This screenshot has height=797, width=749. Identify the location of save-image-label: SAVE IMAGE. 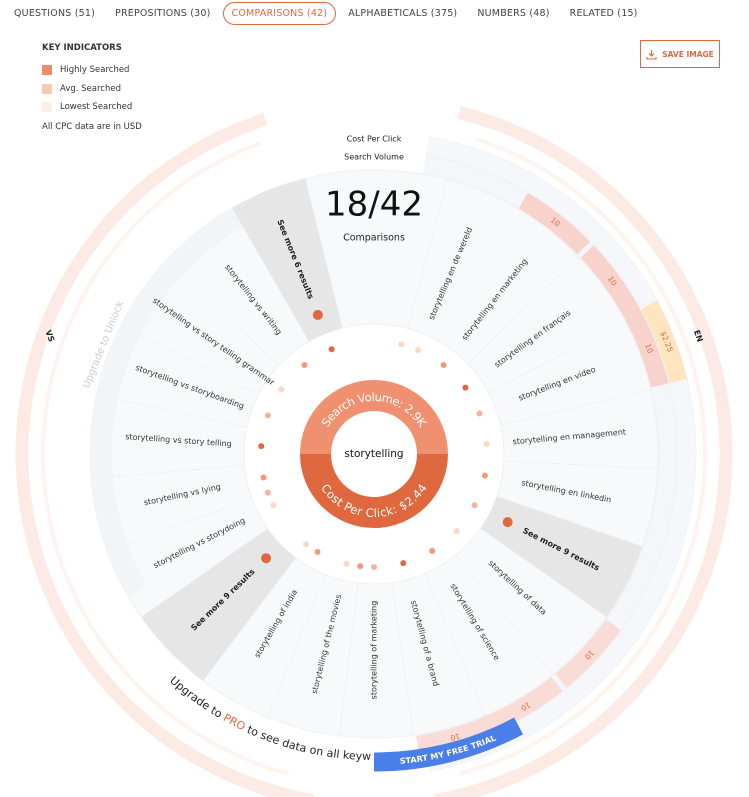
(688, 54).